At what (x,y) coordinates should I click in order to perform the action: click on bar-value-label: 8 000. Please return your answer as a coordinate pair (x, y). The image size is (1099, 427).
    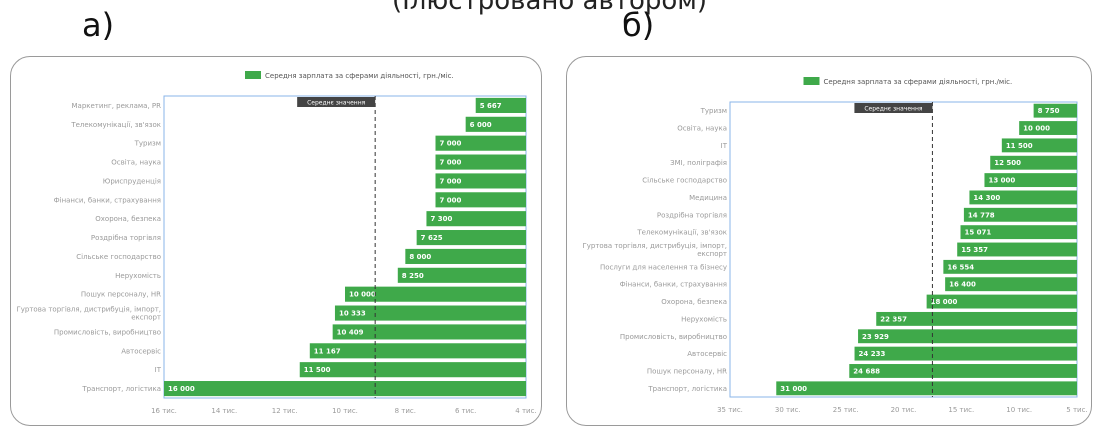
    Looking at the image, I should click on (420, 257).